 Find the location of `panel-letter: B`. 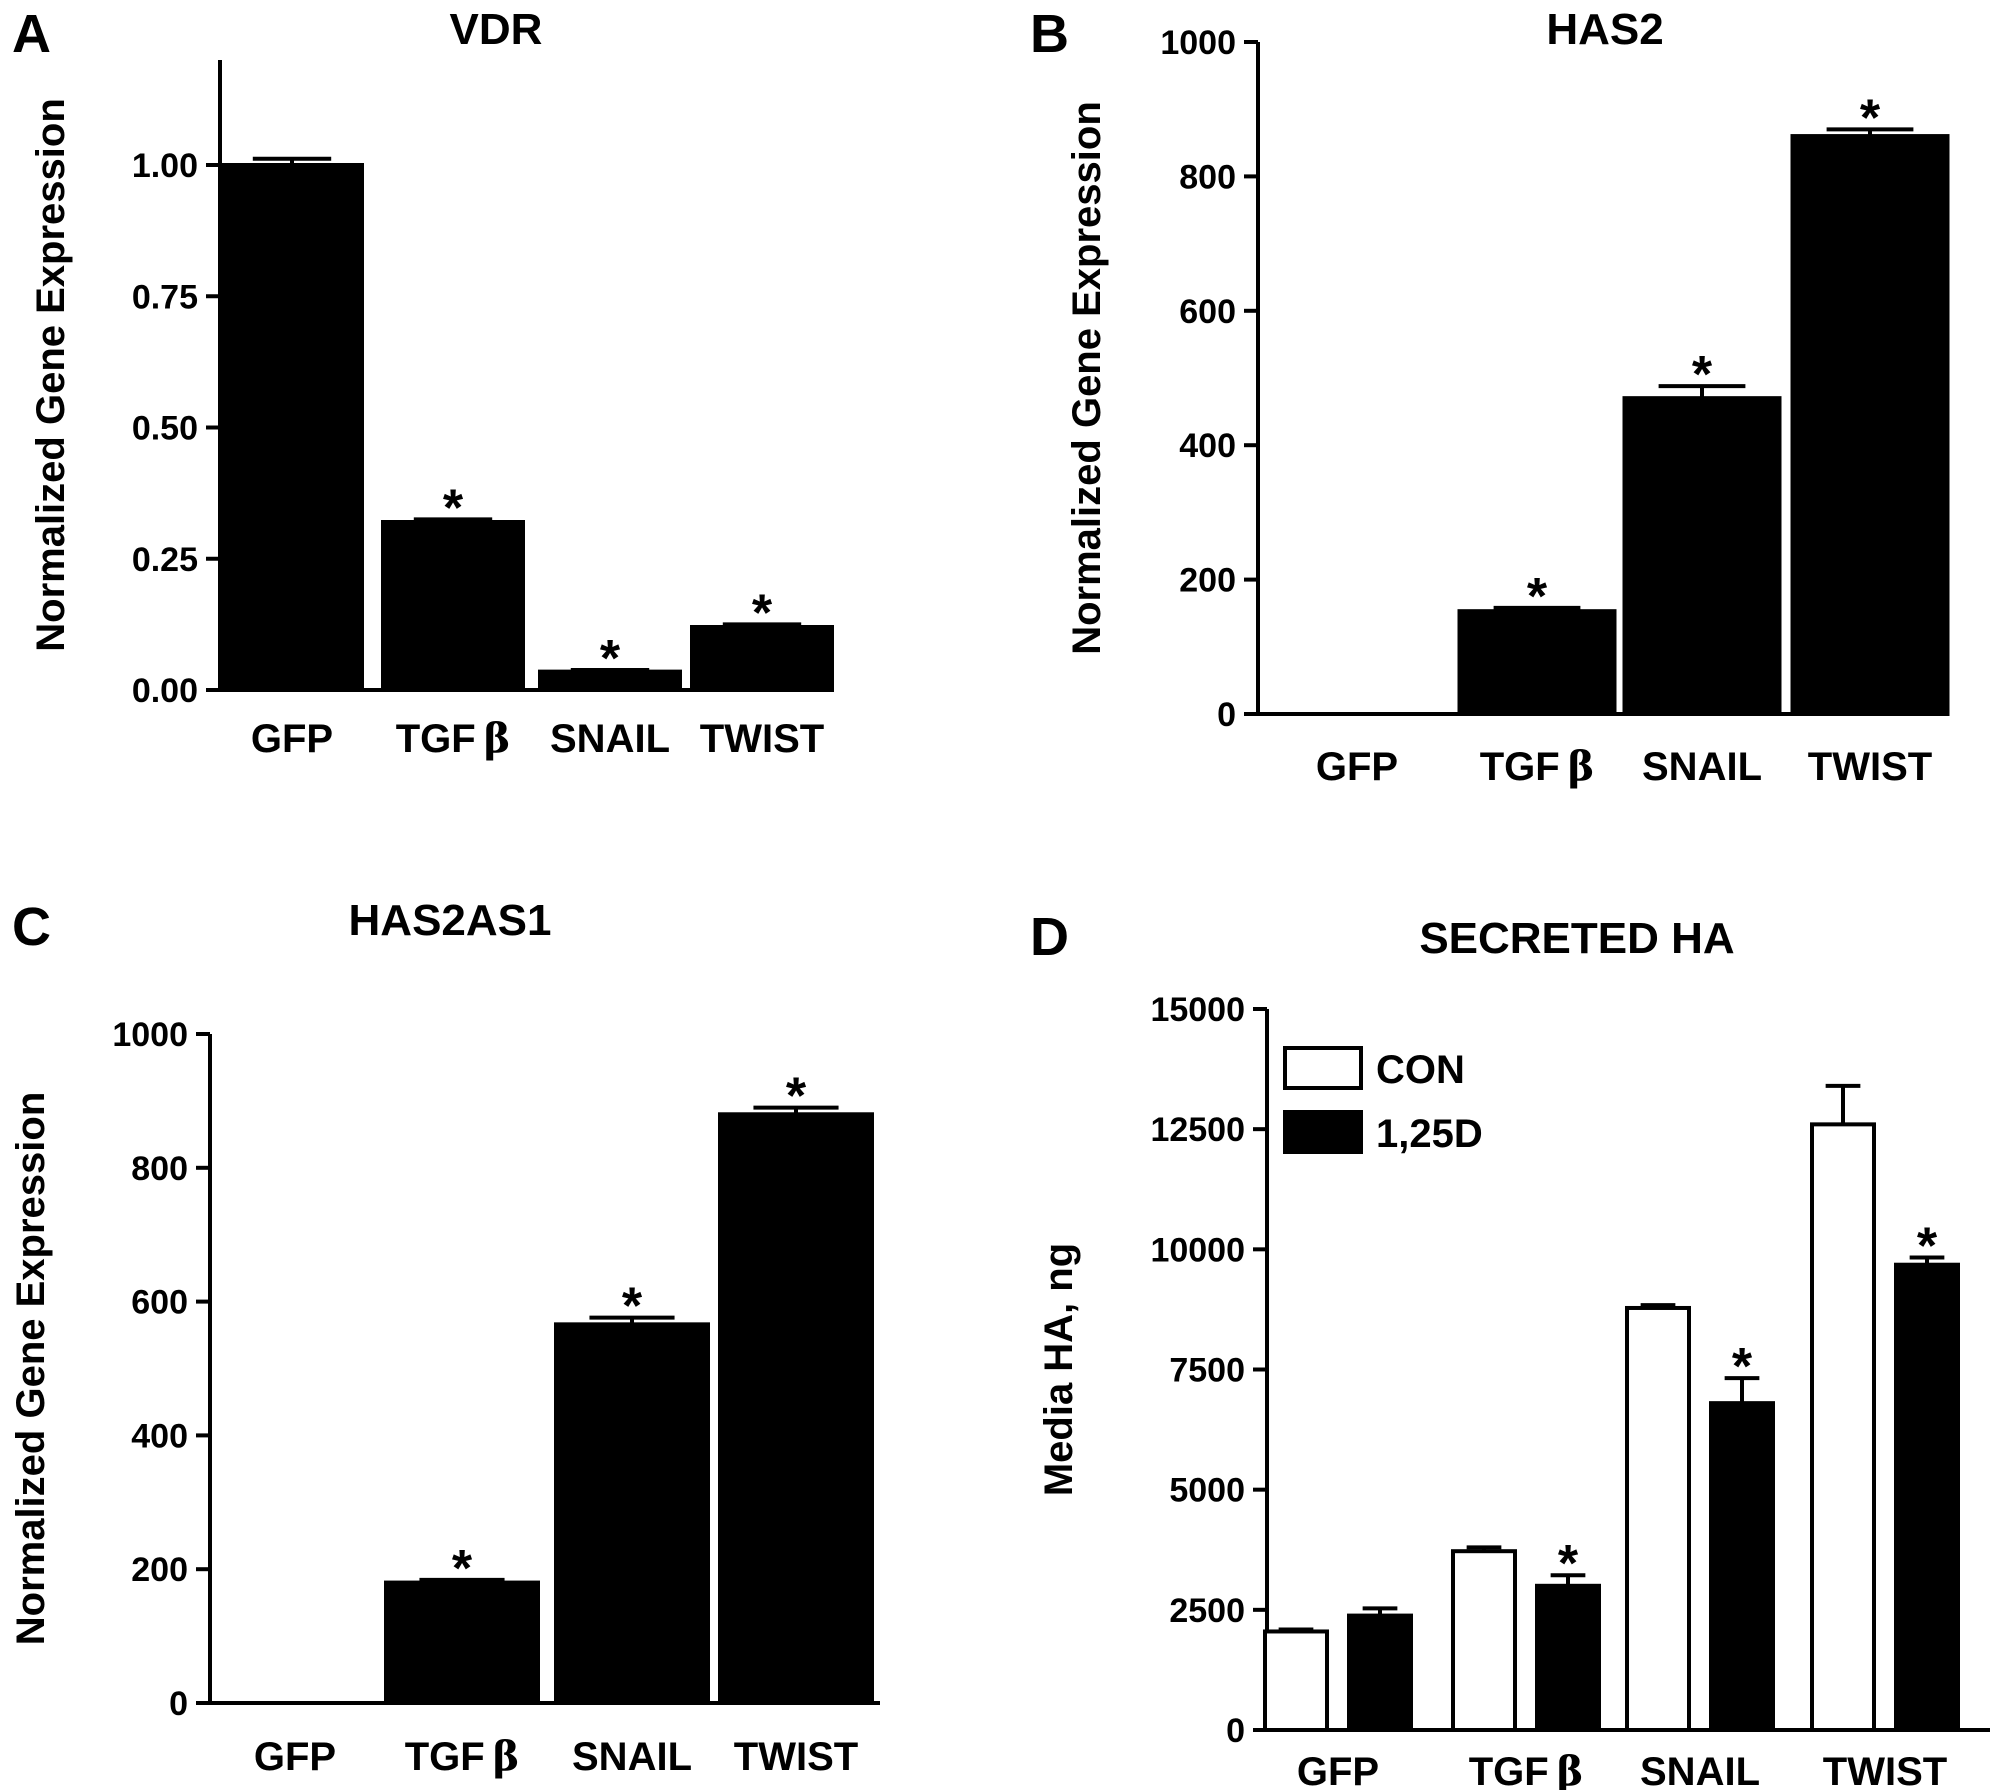

panel-letter: B is located at coordinates (1049, 34).